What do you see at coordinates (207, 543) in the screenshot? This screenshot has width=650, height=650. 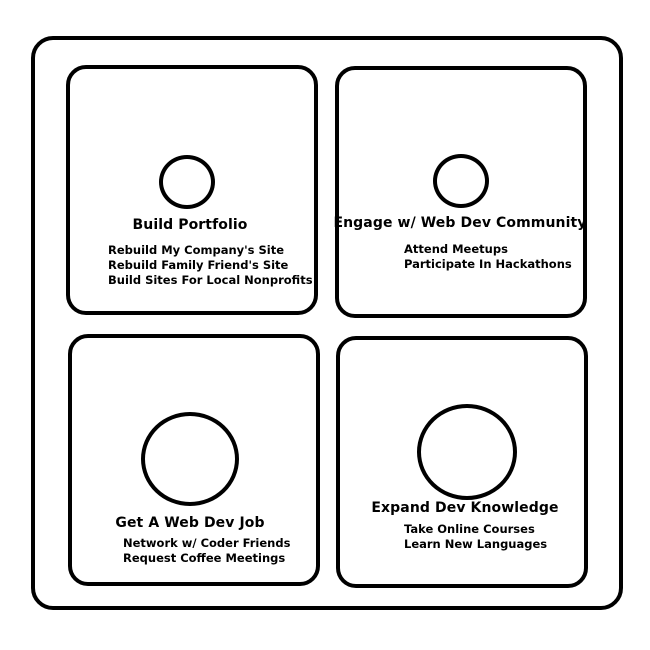 I see `list-item: Network w/ Coder Friends` at bounding box center [207, 543].